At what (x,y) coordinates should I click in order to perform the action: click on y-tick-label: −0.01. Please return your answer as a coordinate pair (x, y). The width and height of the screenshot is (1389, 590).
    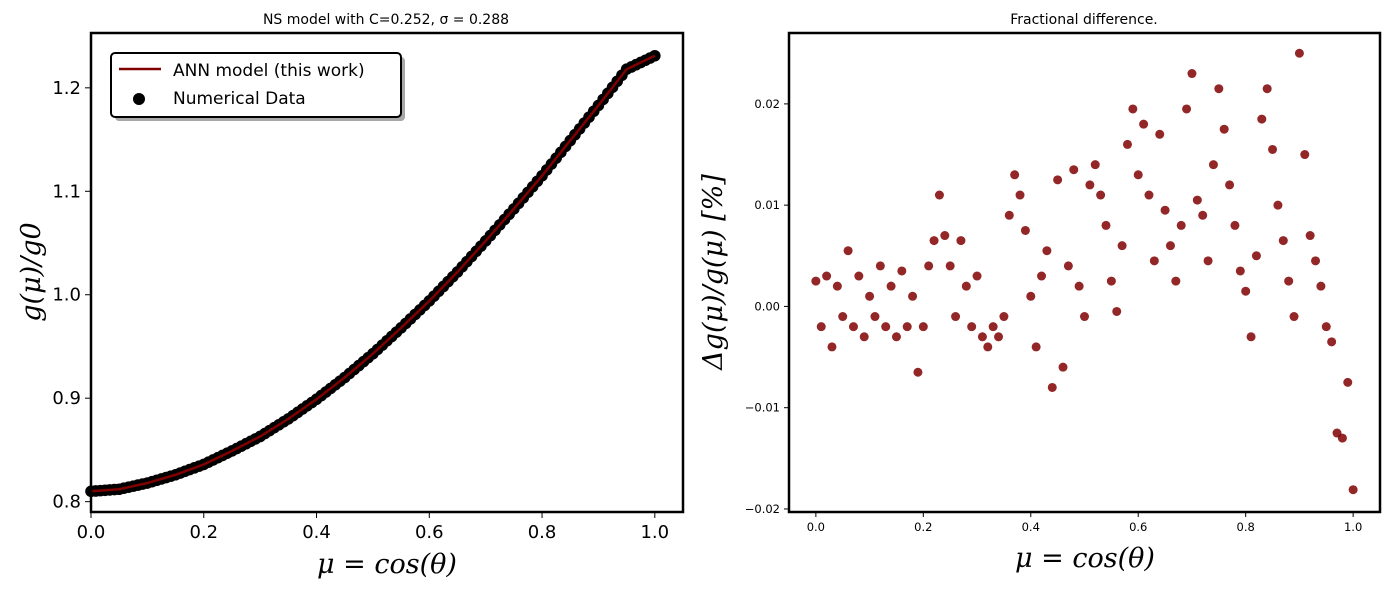
    Looking at the image, I should click on (762, 408).